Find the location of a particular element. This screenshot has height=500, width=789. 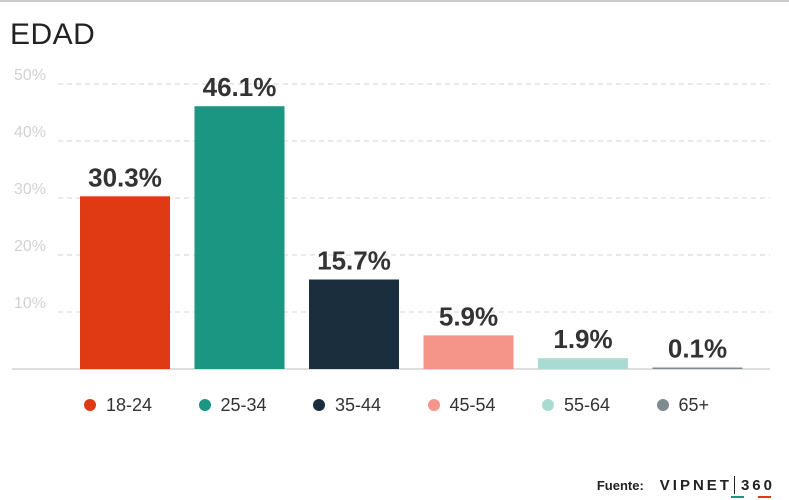

legend-item: 45-54 is located at coordinates (461, 405).